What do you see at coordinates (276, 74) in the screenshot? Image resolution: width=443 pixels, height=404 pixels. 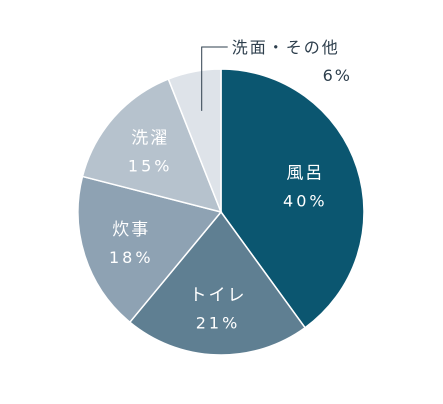 I see `callout-group: 洗面・その他 6%` at bounding box center [276, 74].